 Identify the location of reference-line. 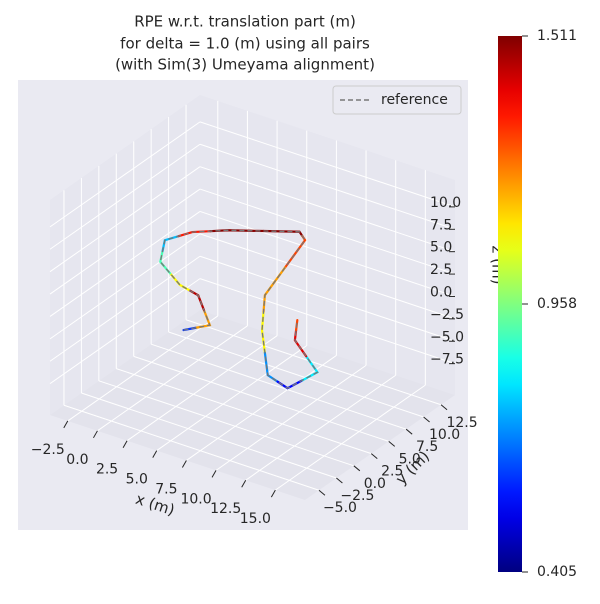
(239, 309).